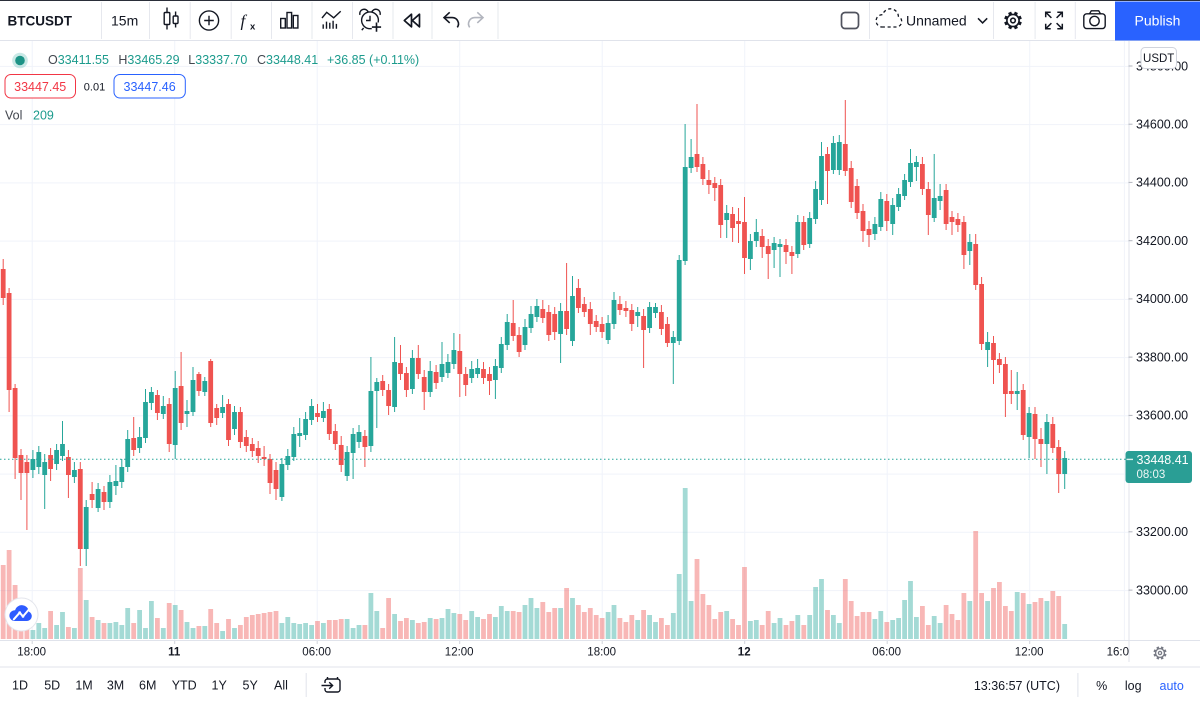 The width and height of the screenshot is (1200, 703). What do you see at coordinates (1162, 590) in the screenshot?
I see `svg-text: 33000.00` at bounding box center [1162, 590].